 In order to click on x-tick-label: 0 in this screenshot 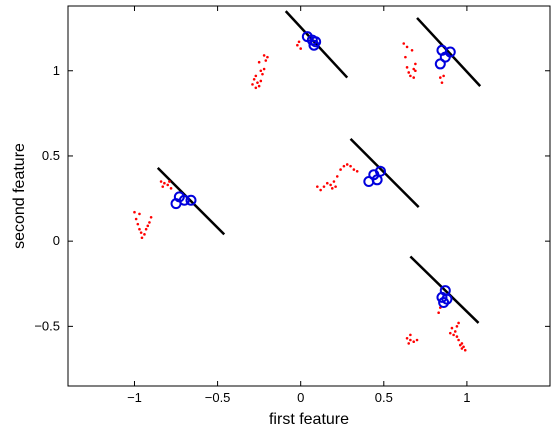, I will do `click(300, 397)`.